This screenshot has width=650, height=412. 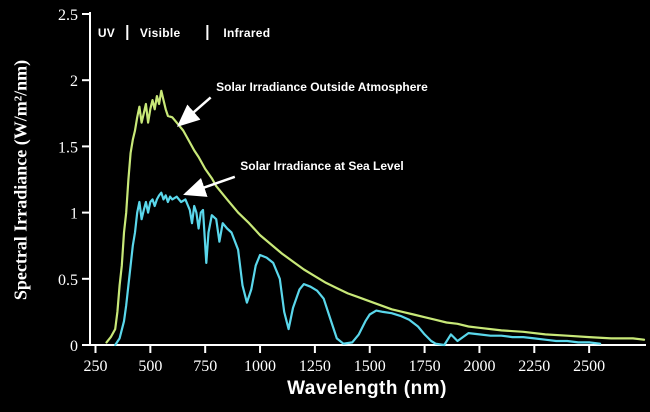 I want to click on y-axis-title: Spectral Irradiance (W/m²/nm), so click(x=20, y=180).